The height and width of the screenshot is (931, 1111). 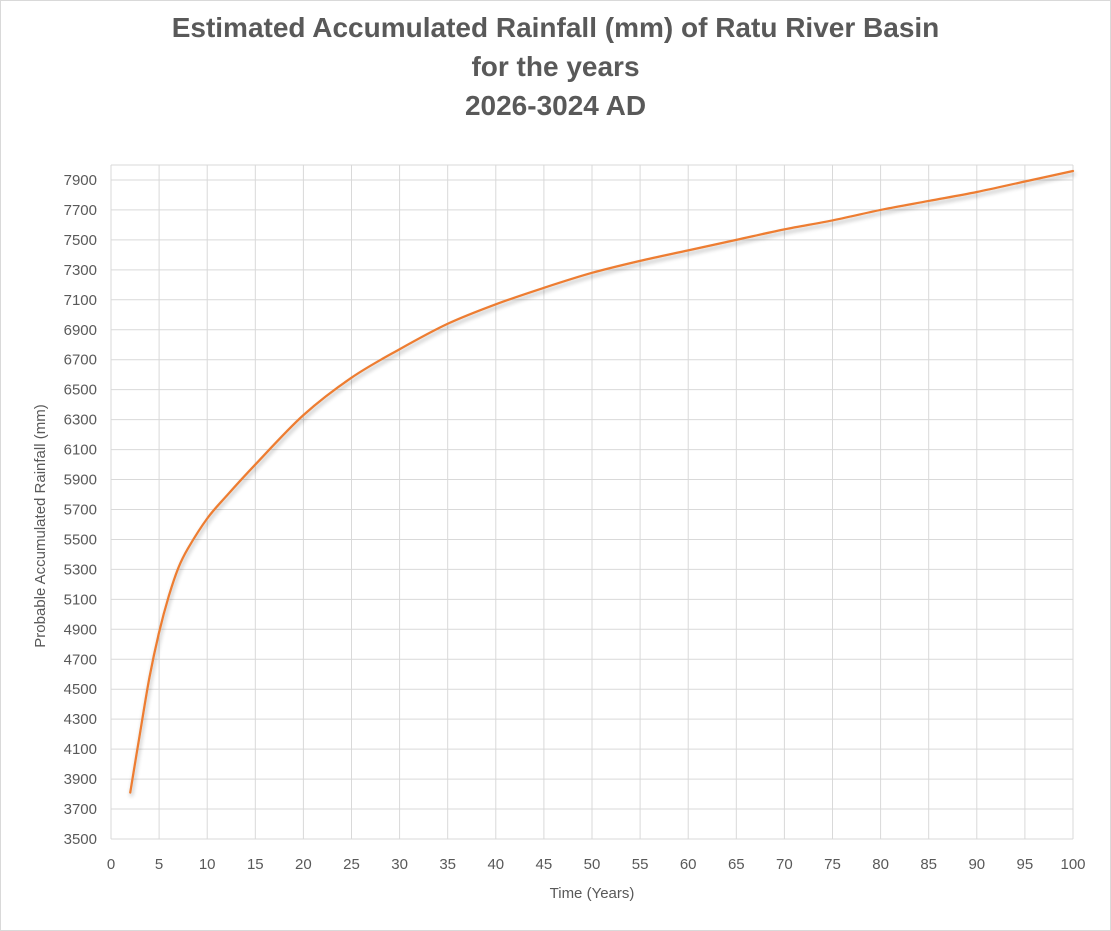 I want to click on y-tick-label: 4500, so click(x=80, y=689).